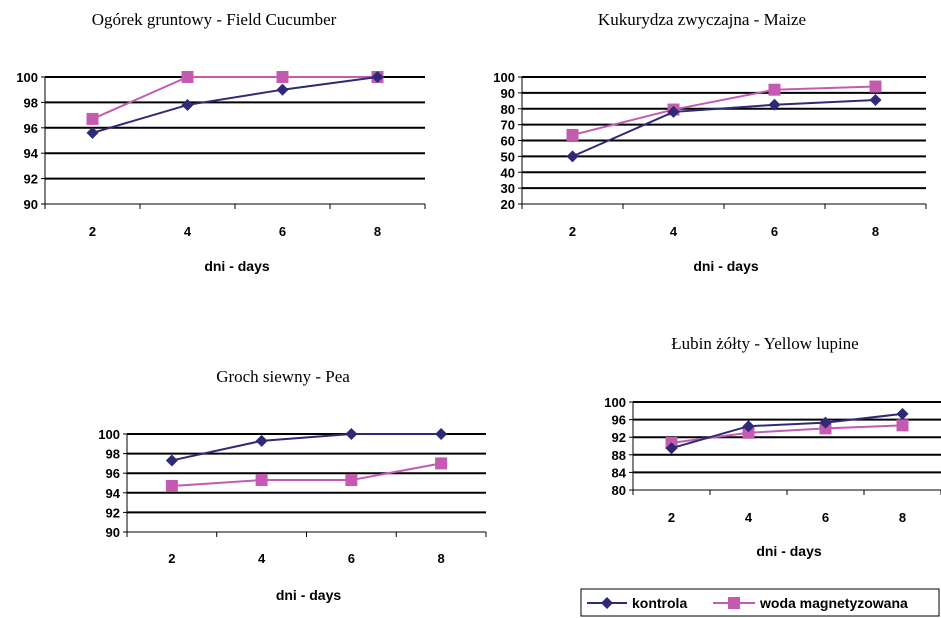 This screenshot has height=618, width=941. I want to click on y-tick-label: 30, so click(508, 188).